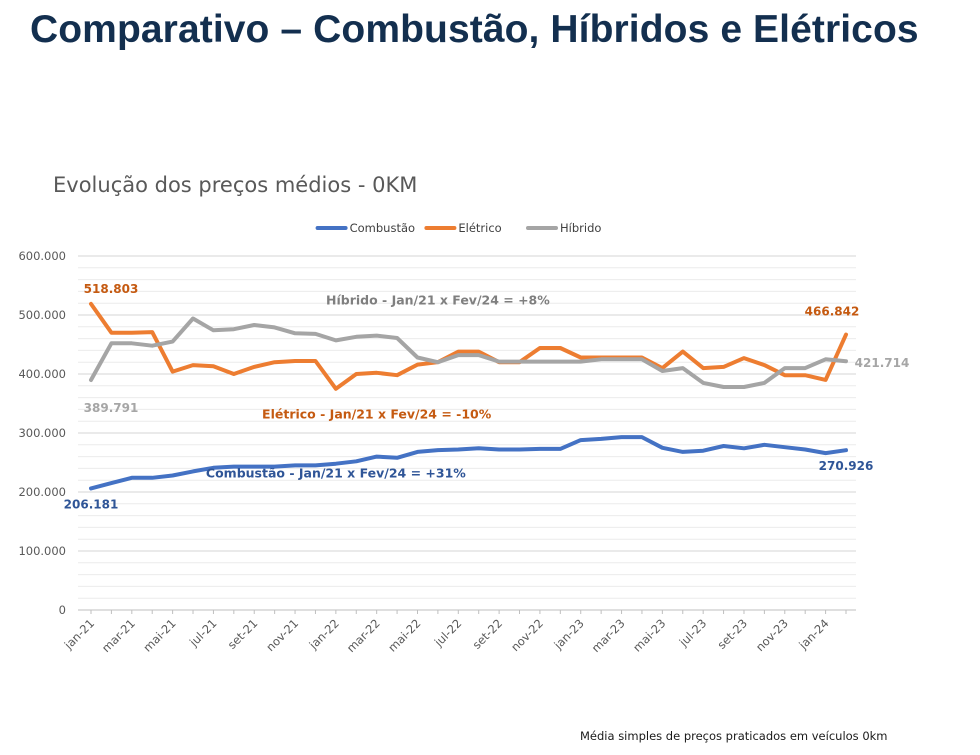  What do you see at coordinates (79, 634) in the screenshot?
I see `x-tick-label: jan-21` at bounding box center [79, 634].